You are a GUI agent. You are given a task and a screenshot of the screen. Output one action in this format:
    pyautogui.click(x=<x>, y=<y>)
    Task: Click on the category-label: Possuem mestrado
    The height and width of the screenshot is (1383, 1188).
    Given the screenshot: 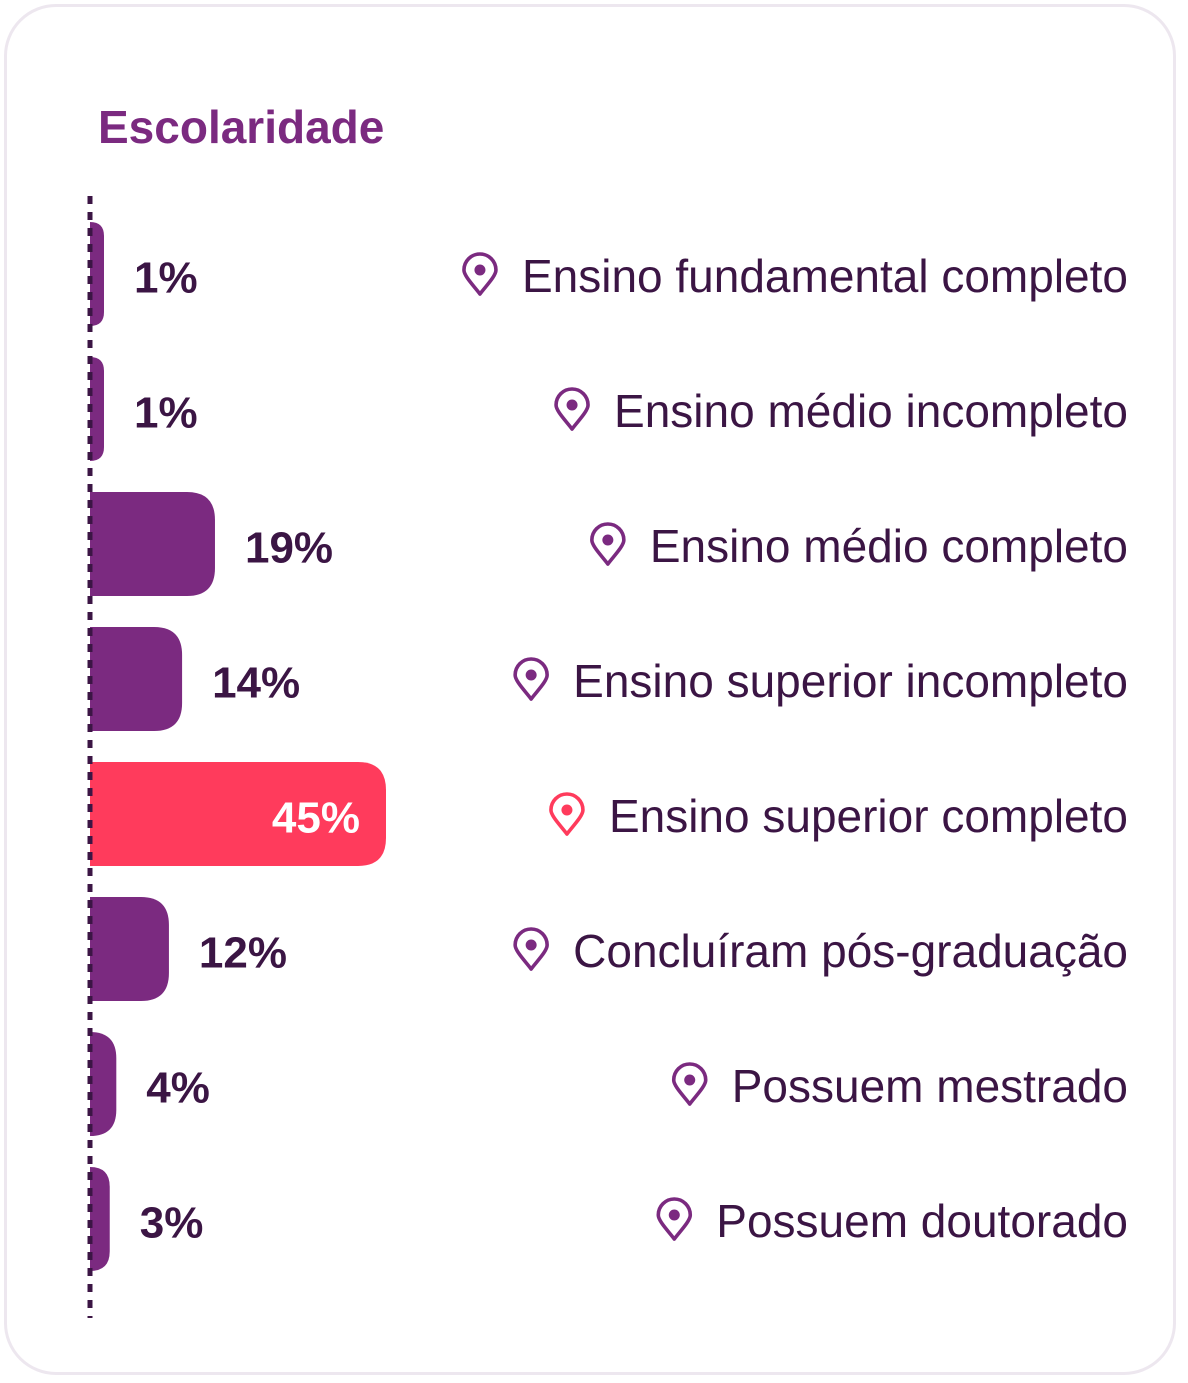 What is the action you would take?
    pyautogui.click(x=930, y=1086)
    